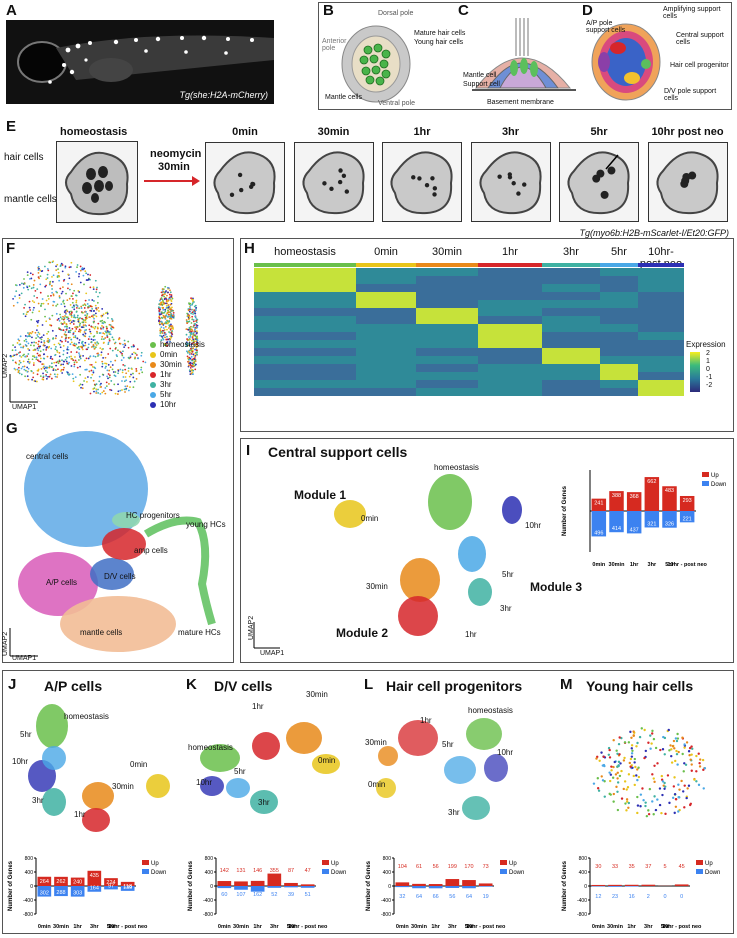 The width and height of the screenshot is (737, 938). Describe the element at coordinates (257, 871) in the screenshot. I see `bar-up-label: 146` at that location.